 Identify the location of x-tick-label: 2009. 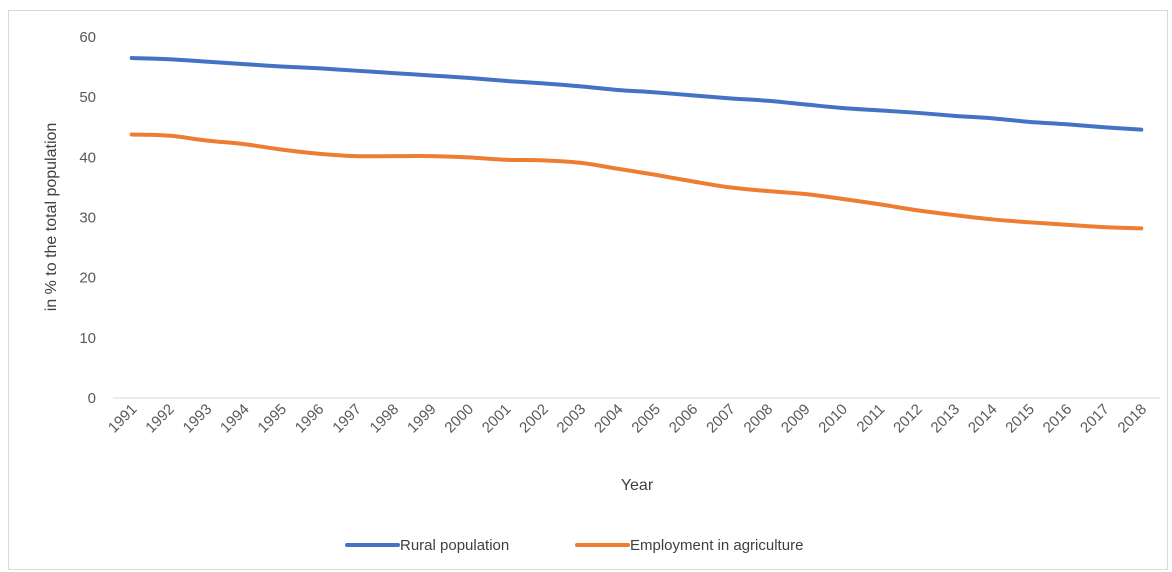
(796, 419).